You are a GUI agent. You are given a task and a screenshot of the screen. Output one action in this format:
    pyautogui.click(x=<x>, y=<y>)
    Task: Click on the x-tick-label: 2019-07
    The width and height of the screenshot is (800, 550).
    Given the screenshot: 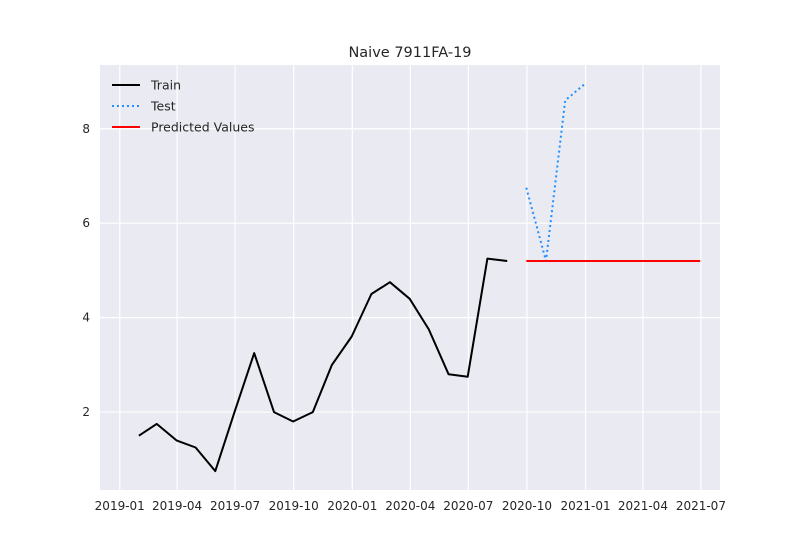 What is the action you would take?
    pyautogui.click(x=235, y=506)
    